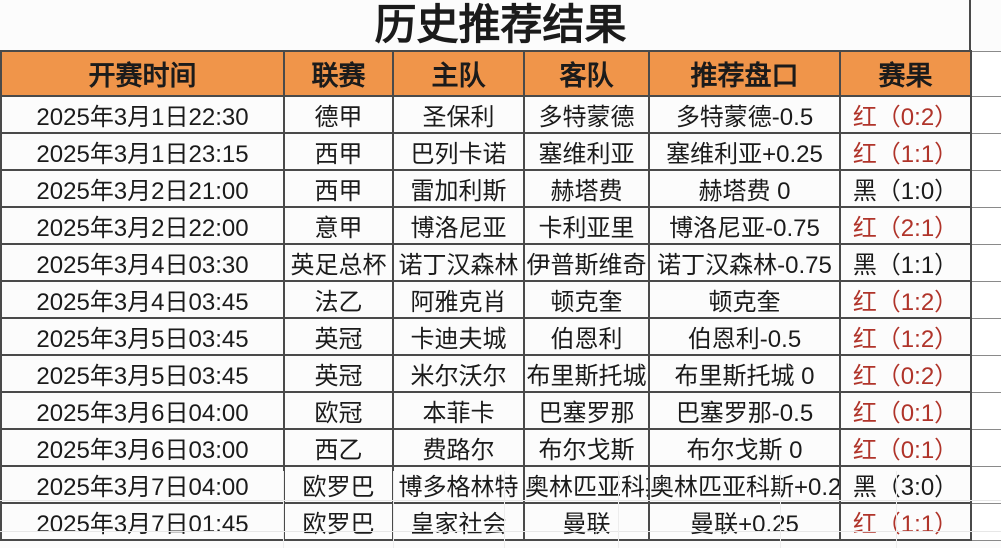 The image size is (1001, 548). I want to click on cell-handicap: 伯恩利-0.5, so click(744, 336).